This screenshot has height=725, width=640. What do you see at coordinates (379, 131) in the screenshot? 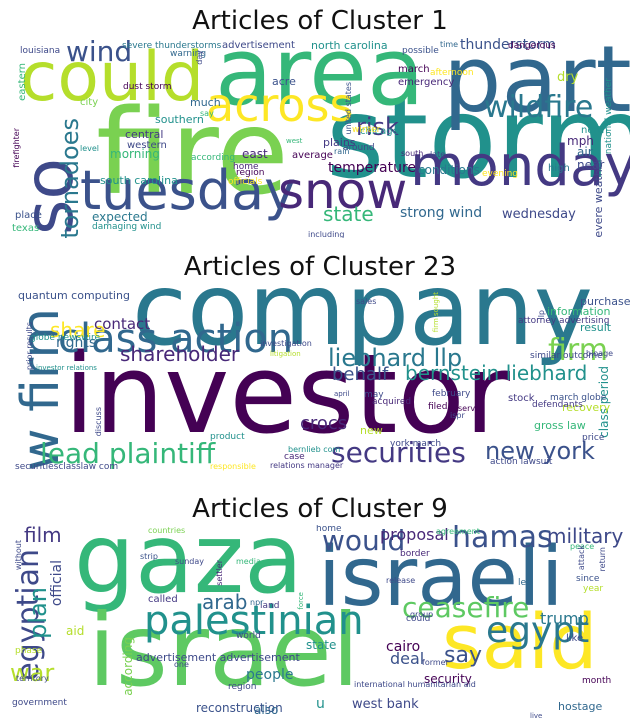
I see `cloud-word: chicago` at bounding box center [379, 131].